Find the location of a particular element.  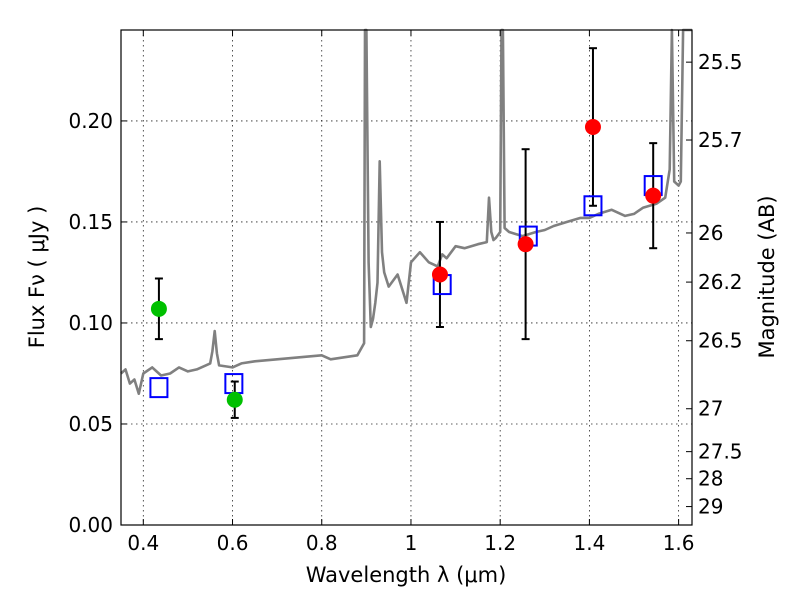

right-axis-title: Magnitude (AB) is located at coordinates (767, 276).